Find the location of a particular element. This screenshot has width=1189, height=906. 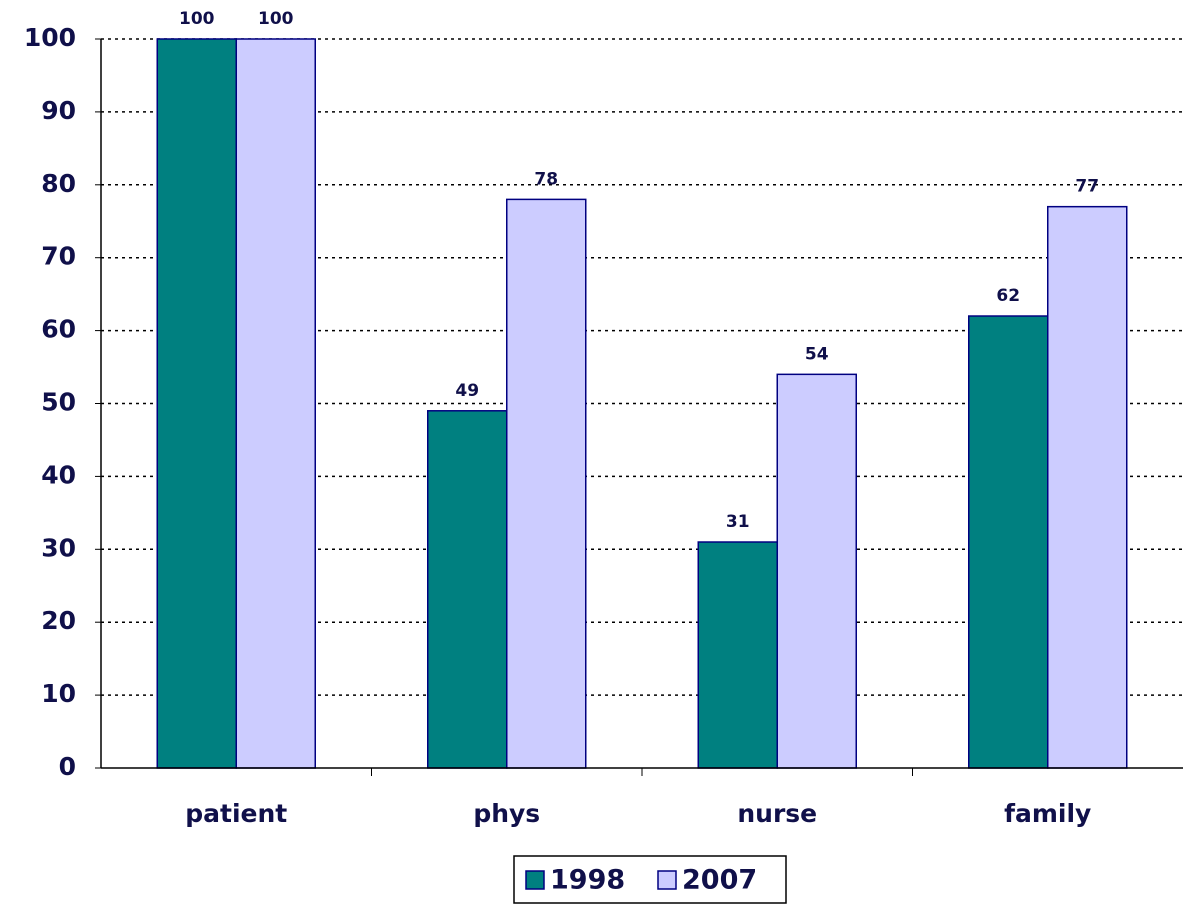

x-tick-label: family is located at coordinates (1047, 813).